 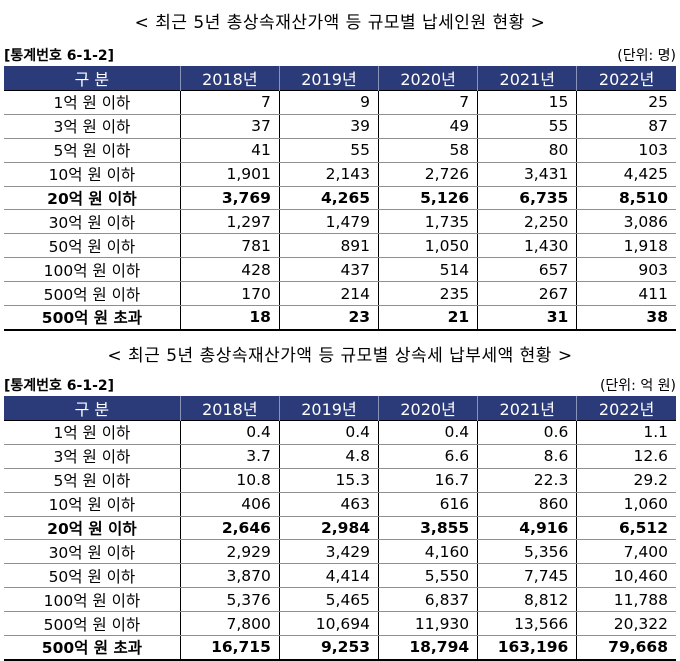 What do you see at coordinates (340, 174) in the screenshot?
I see `table-row: 10억 원 이하 1,901 2,143 2,726 3,431 4,425` at bounding box center [340, 174].